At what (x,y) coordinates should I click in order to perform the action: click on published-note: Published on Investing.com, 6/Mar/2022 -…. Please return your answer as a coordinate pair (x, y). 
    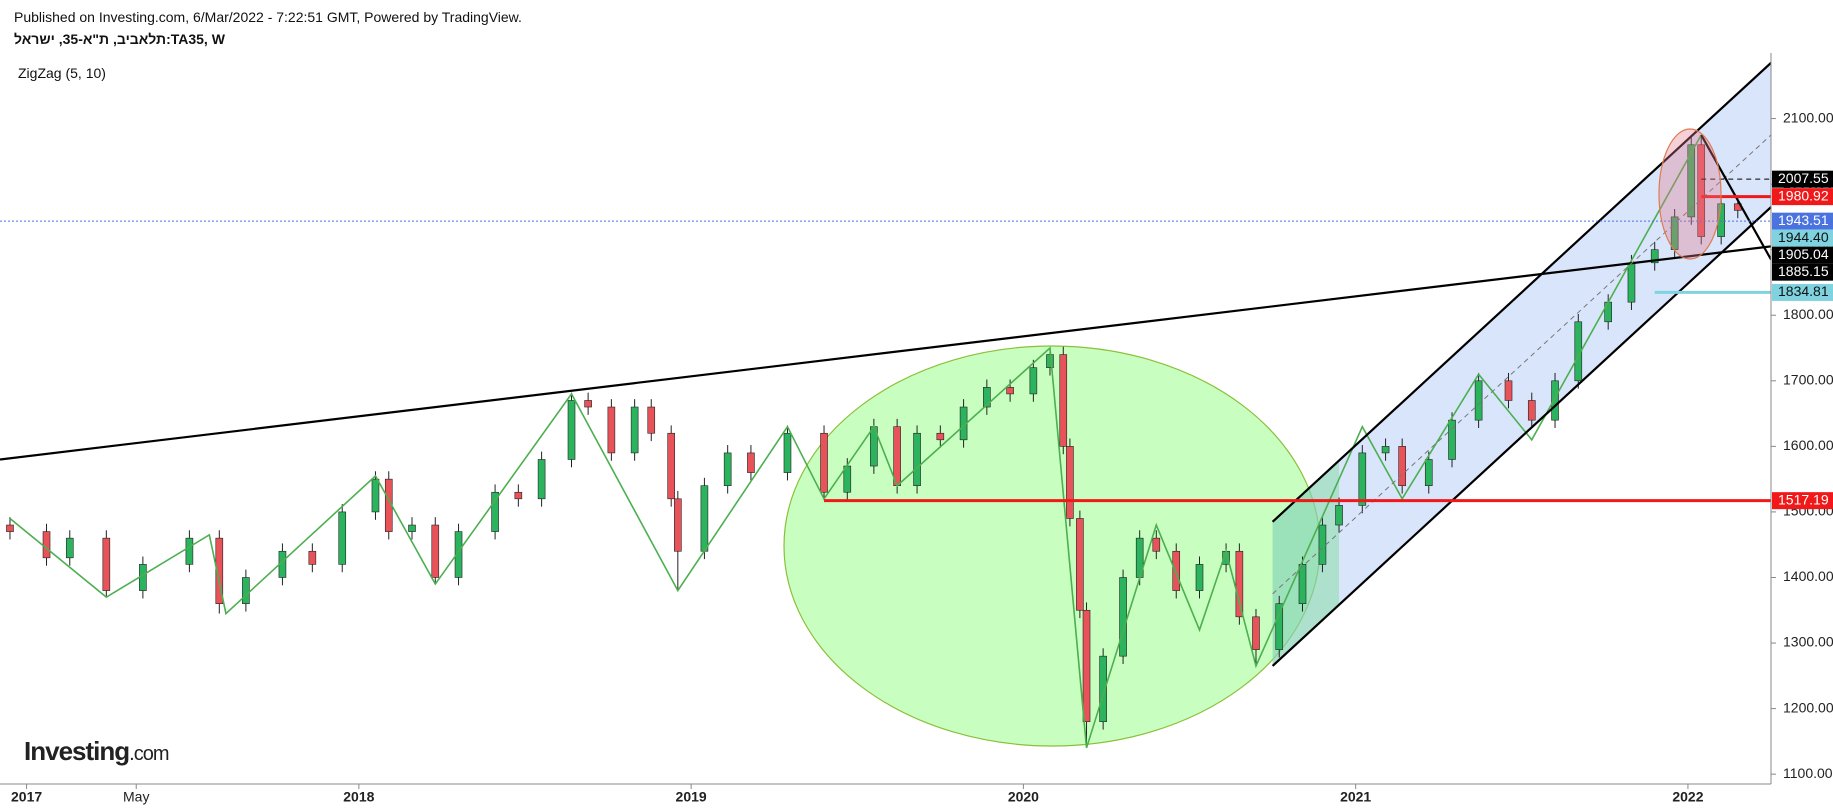
    Looking at the image, I should click on (268, 17).